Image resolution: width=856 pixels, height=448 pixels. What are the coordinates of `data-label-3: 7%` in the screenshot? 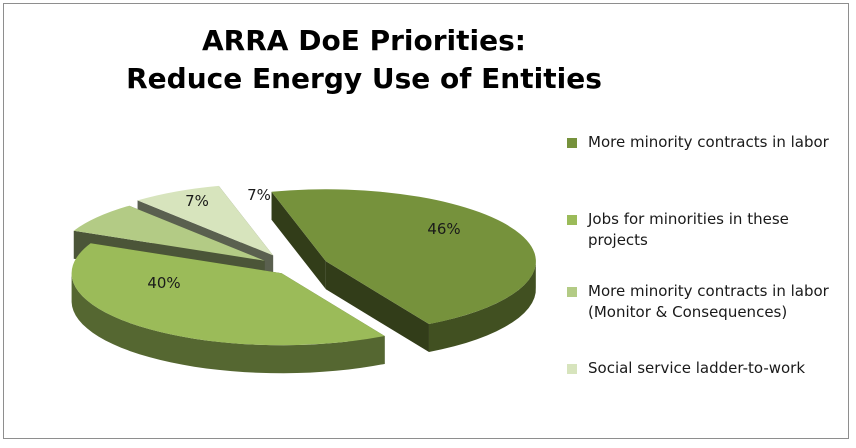 It's located at (197, 201).